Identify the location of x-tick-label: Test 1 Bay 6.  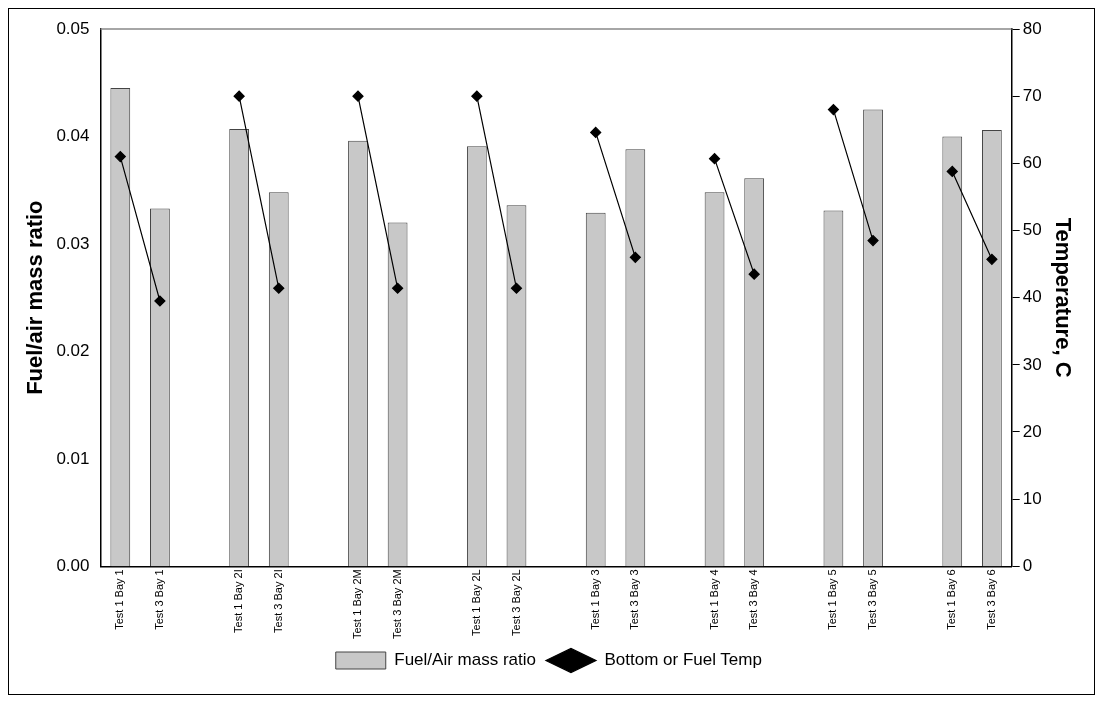
(951, 599).